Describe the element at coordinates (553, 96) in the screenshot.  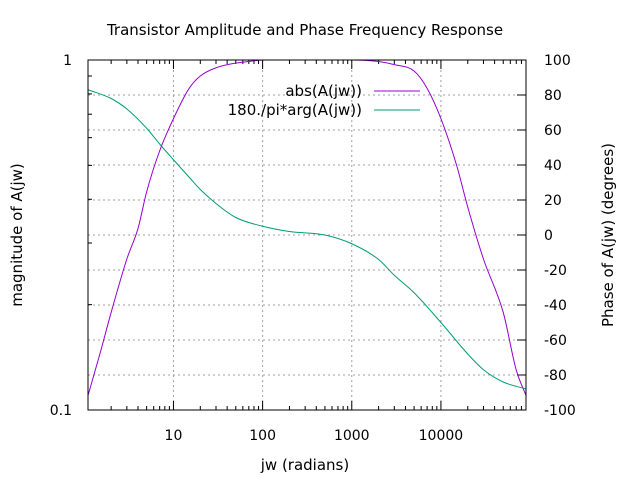
I see `y2-tick-label: 80` at that location.